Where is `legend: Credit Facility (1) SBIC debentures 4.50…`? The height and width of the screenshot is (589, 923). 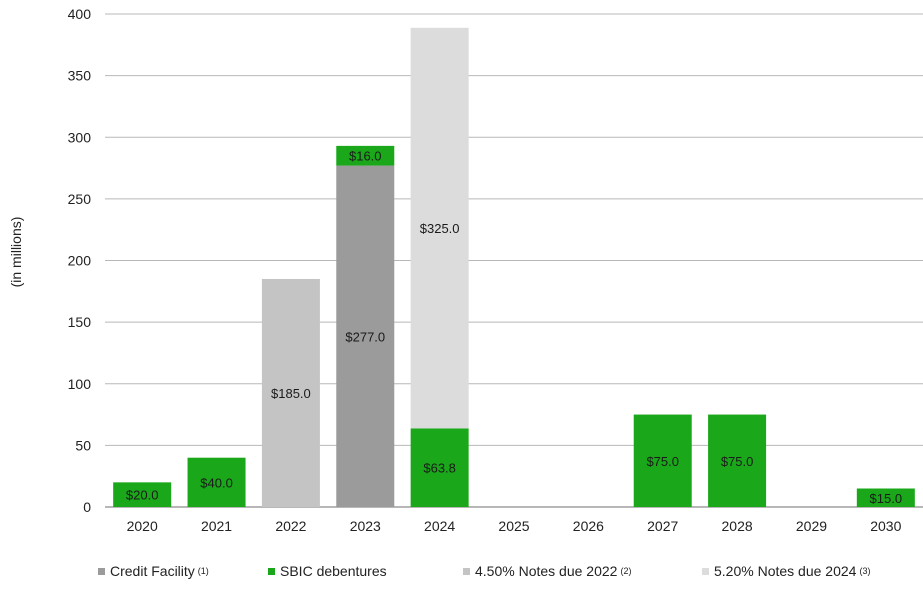 legend: Credit Facility (1) SBIC debentures 4.50… is located at coordinates (461, 574).